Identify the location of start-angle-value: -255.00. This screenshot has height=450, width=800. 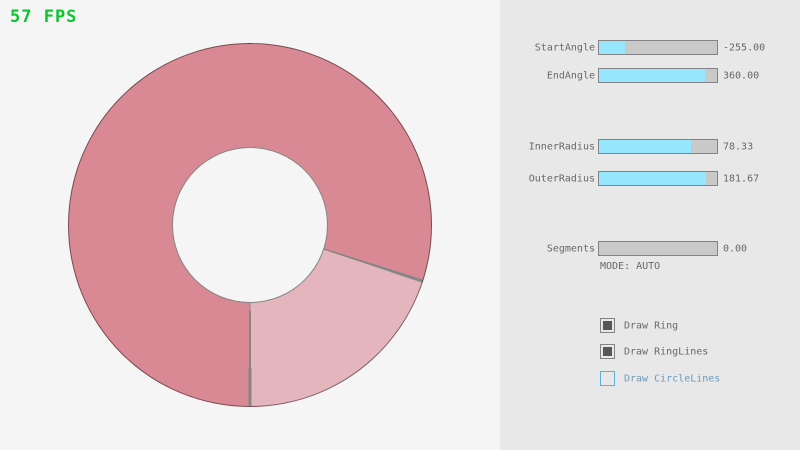
(744, 47).